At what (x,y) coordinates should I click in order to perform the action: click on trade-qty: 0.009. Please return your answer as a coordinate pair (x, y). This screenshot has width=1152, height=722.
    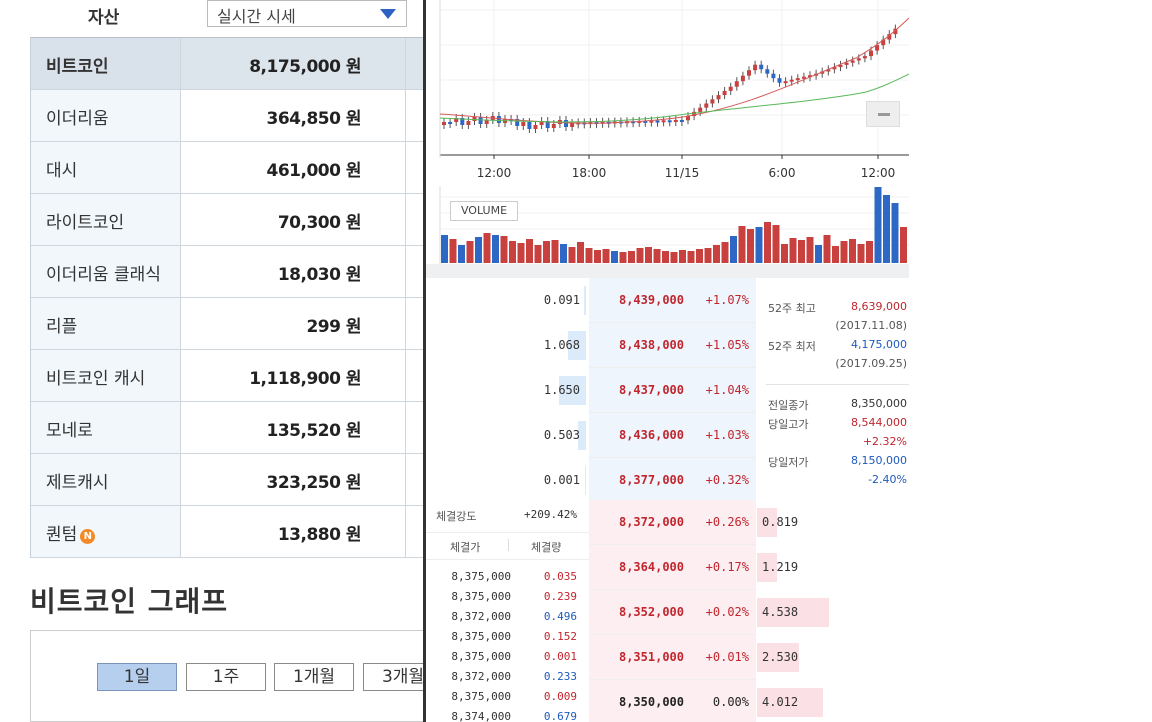
    Looking at the image, I should click on (560, 696).